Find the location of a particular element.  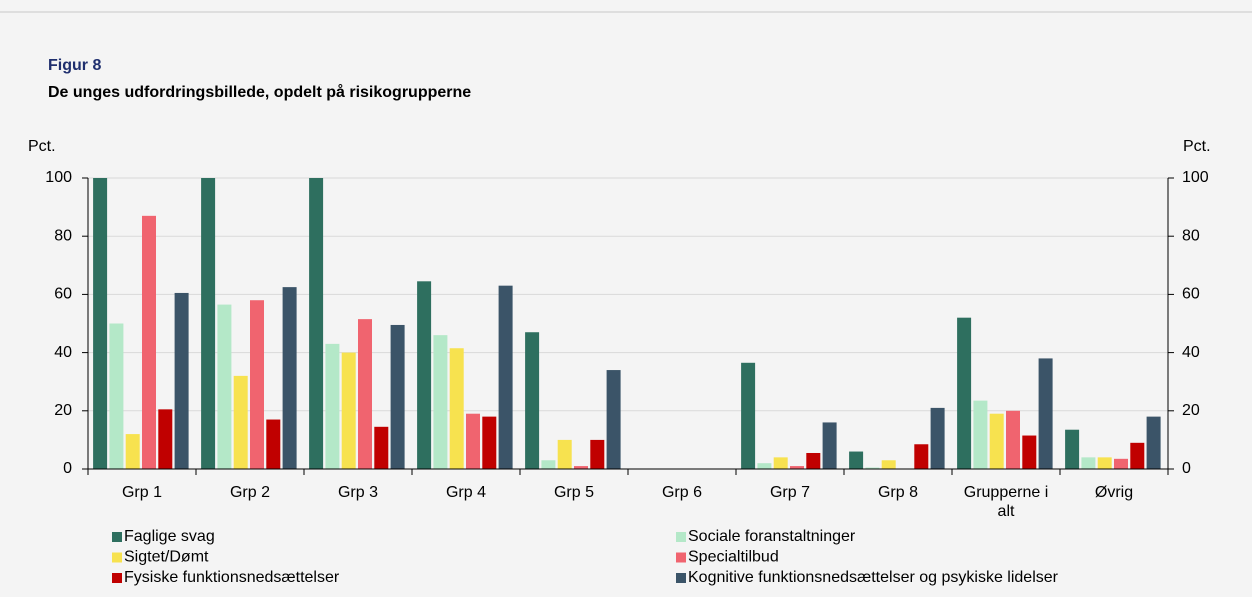

legend-label: Sociale foranstaltninger is located at coordinates (772, 536).